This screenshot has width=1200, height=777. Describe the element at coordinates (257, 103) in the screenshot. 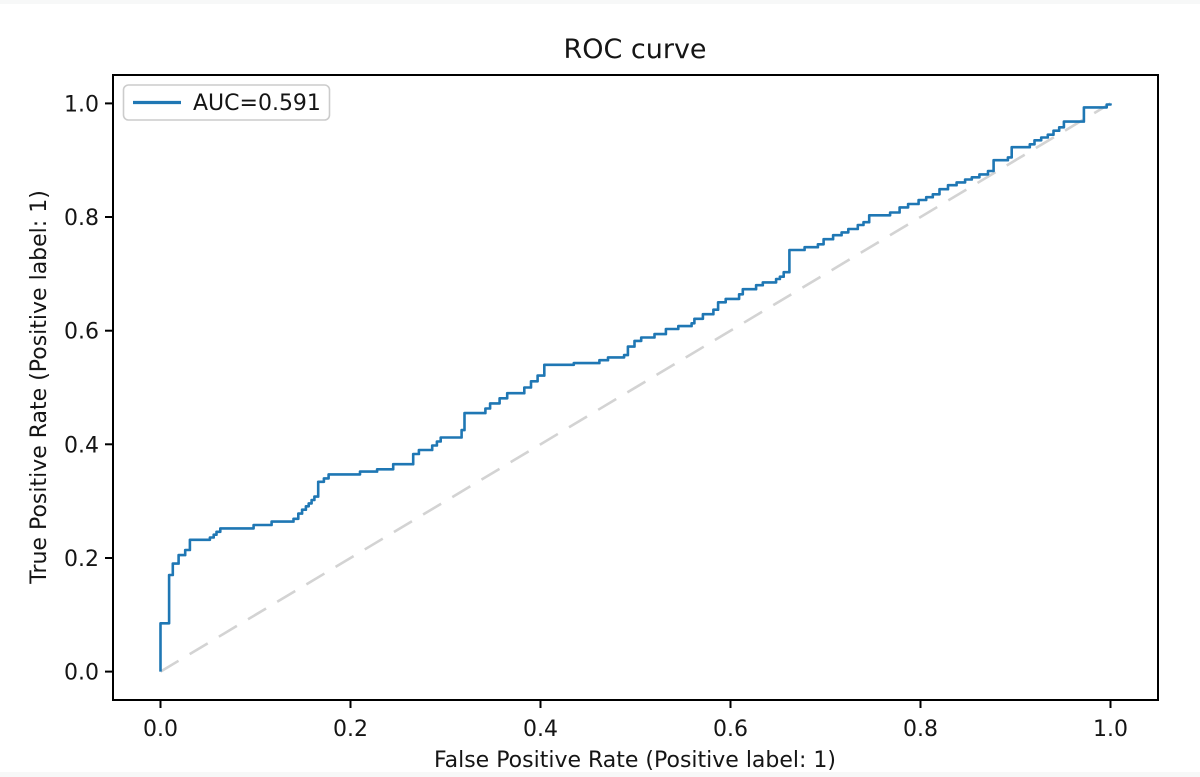

I see `legend-label: AUC=0.591` at that location.